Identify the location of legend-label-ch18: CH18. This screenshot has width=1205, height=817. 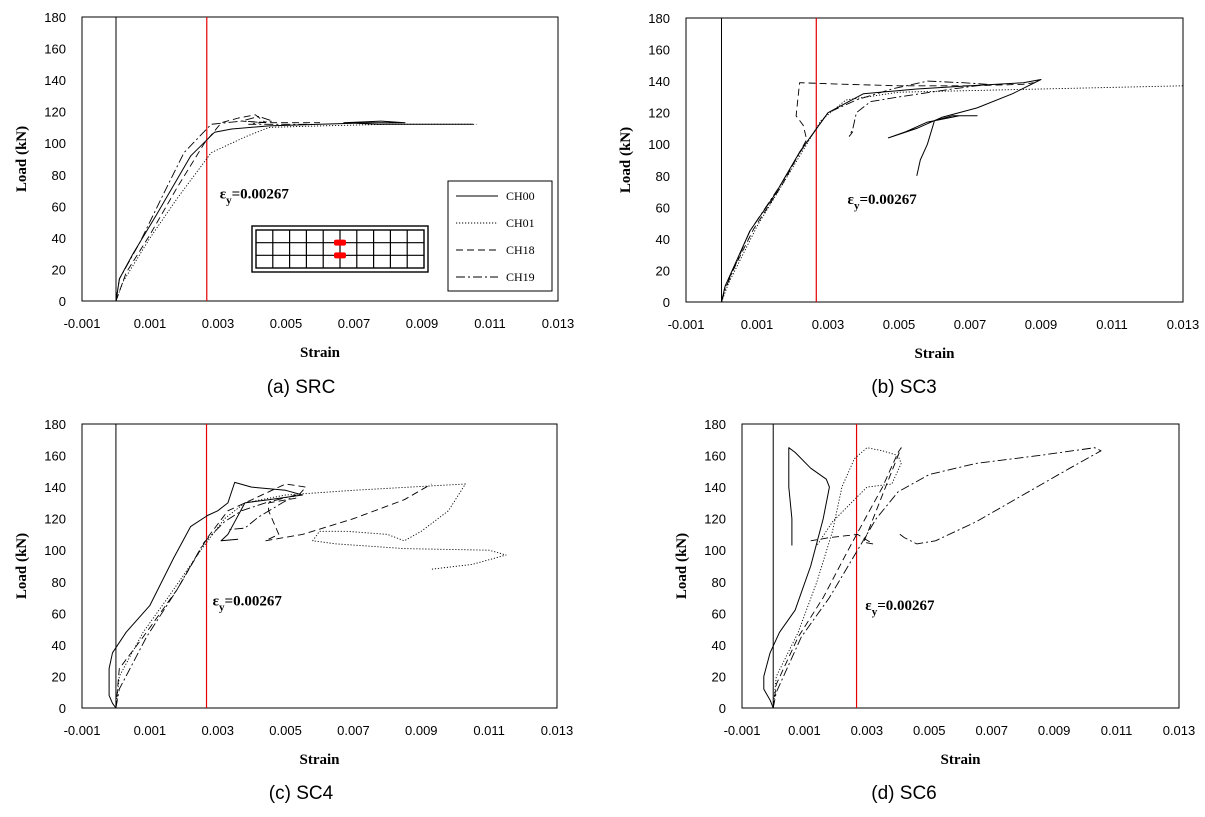
(520, 250).